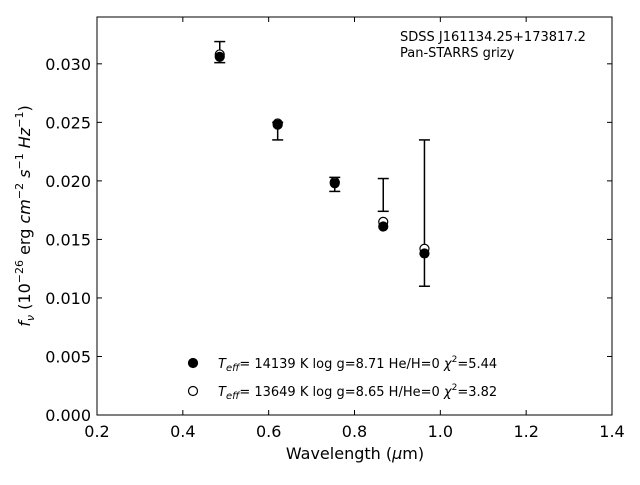  What do you see at coordinates (24, 299) in the screenshot?
I see `y-label-open: (10` at bounding box center [24, 299].